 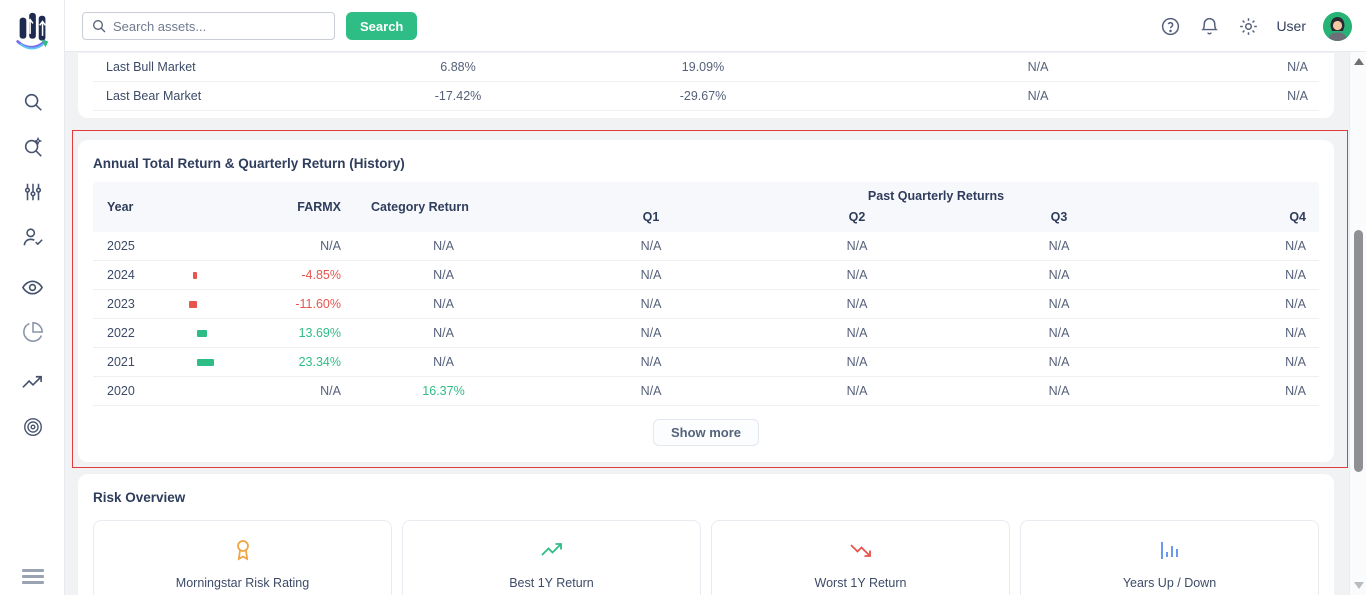 What do you see at coordinates (1170, 26) in the screenshot?
I see `help-icon` at bounding box center [1170, 26].